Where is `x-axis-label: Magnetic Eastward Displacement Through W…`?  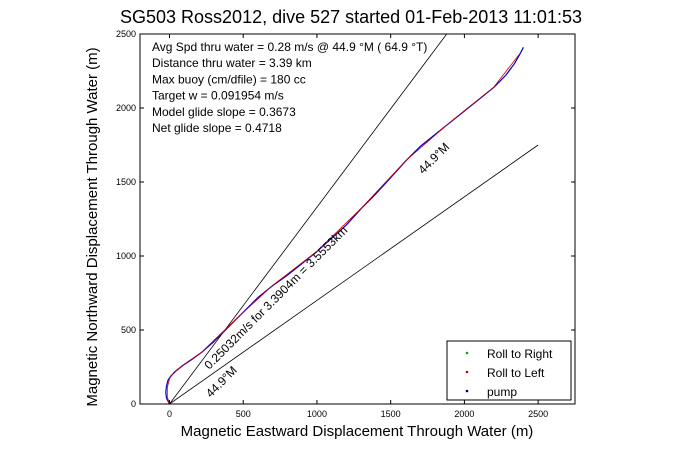
x-axis-label: Magnetic Eastward Displacement Through W… is located at coordinates (357, 431).